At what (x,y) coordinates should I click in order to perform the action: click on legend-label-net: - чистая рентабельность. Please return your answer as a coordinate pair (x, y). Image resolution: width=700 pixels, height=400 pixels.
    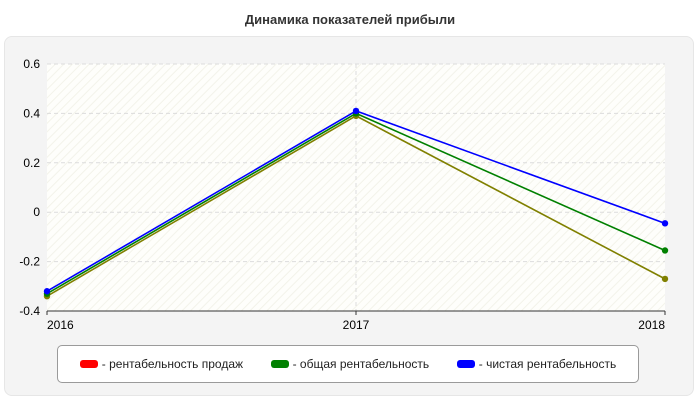
    Looking at the image, I should click on (547, 364).